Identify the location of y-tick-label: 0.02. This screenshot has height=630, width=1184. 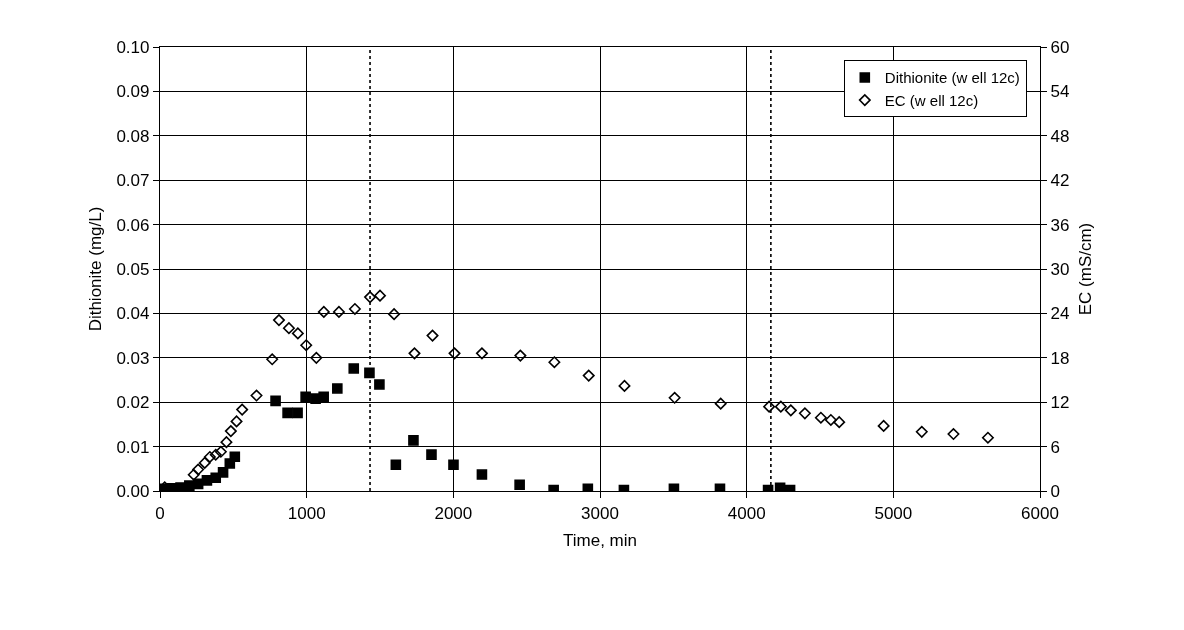
(133, 403).